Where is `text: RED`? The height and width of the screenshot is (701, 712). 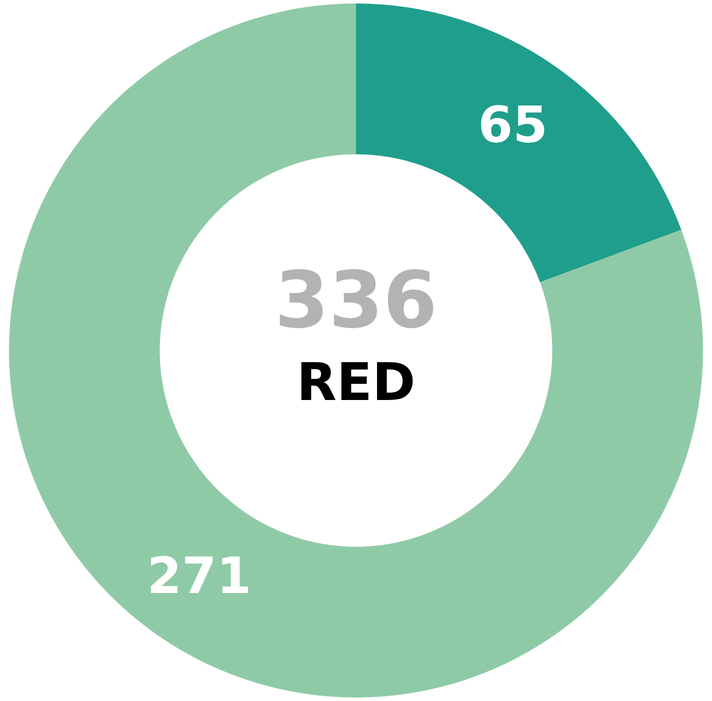 text: RED is located at coordinates (356, 383).